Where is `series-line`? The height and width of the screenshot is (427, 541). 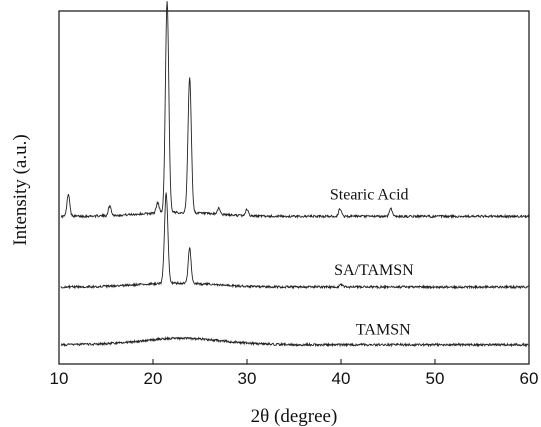
series-line is located at coordinates (295, 341).